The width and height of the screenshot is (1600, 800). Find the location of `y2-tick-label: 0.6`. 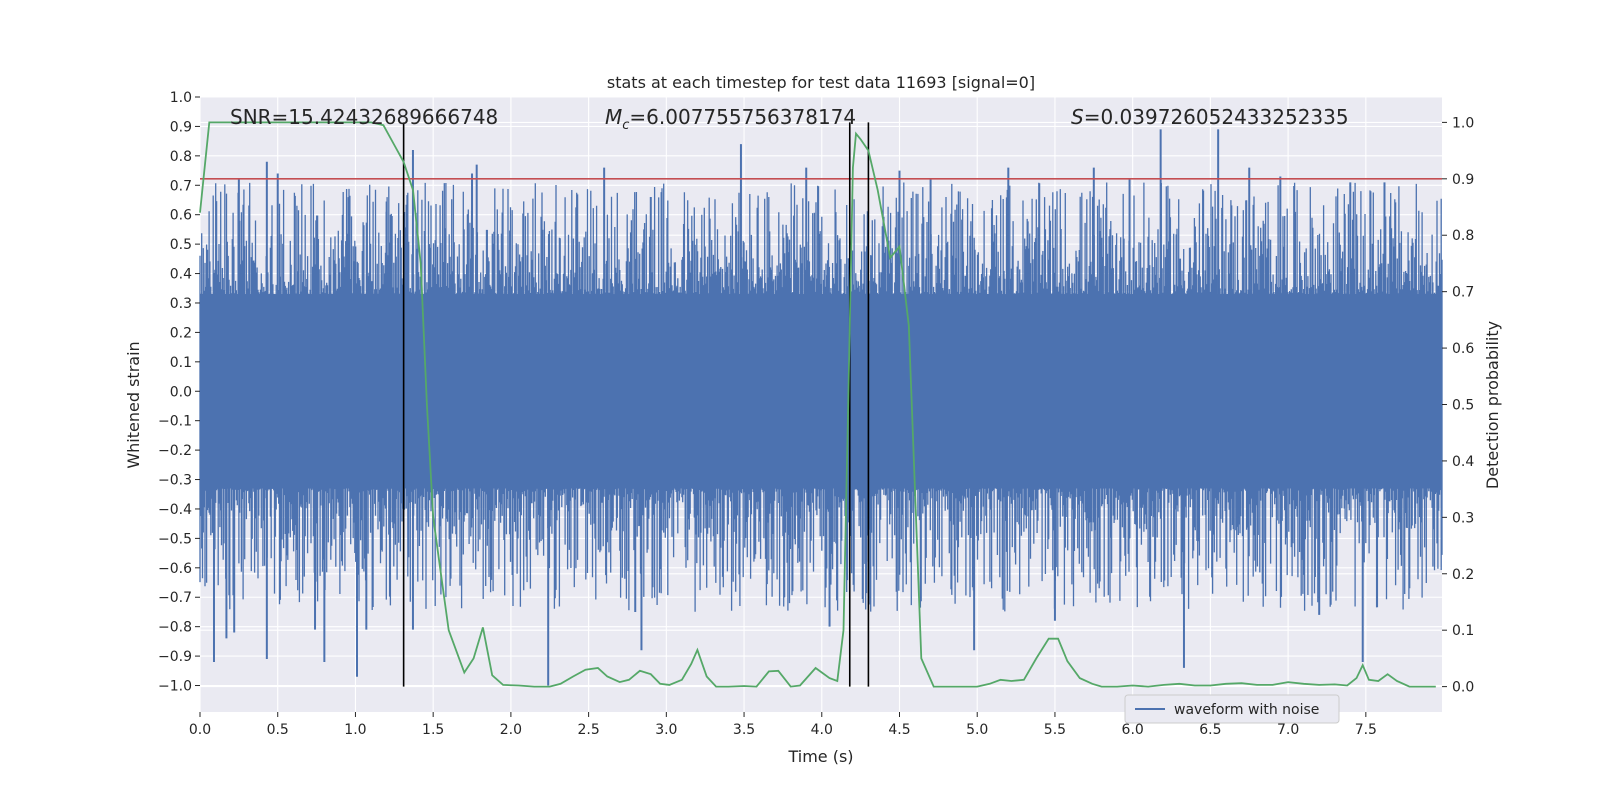

y2-tick-label: 0.6 is located at coordinates (1463, 349).